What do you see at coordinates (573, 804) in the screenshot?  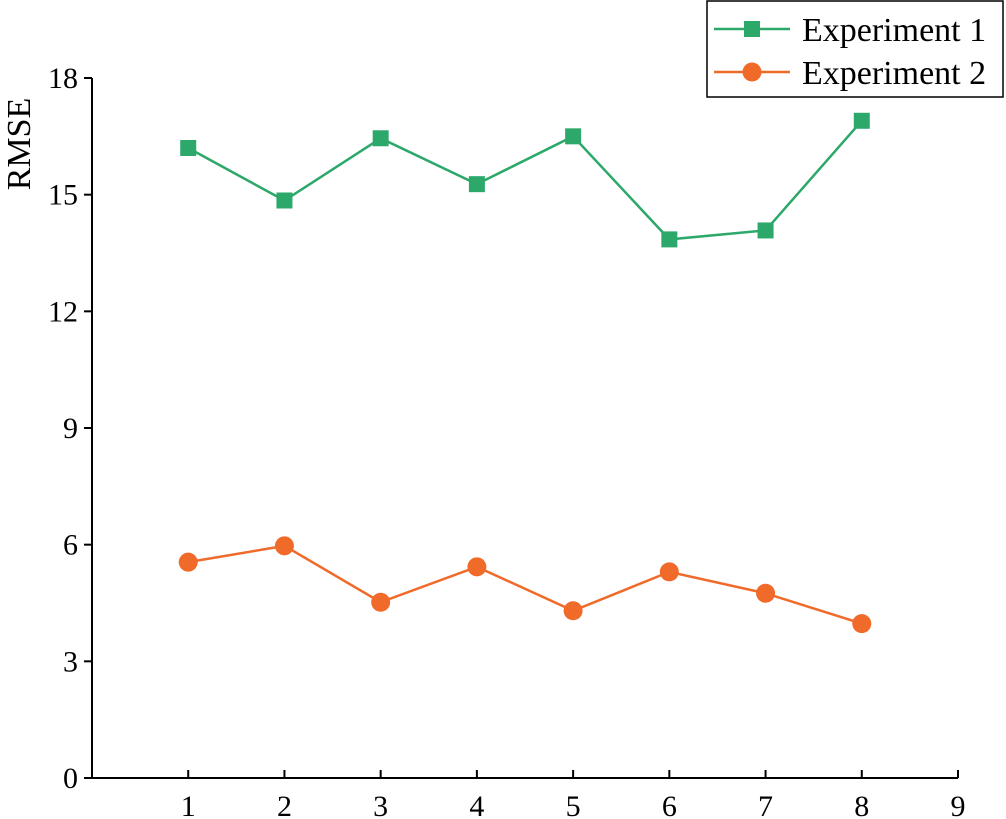 I see `x-tick-label: 5` at bounding box center [573, 804].